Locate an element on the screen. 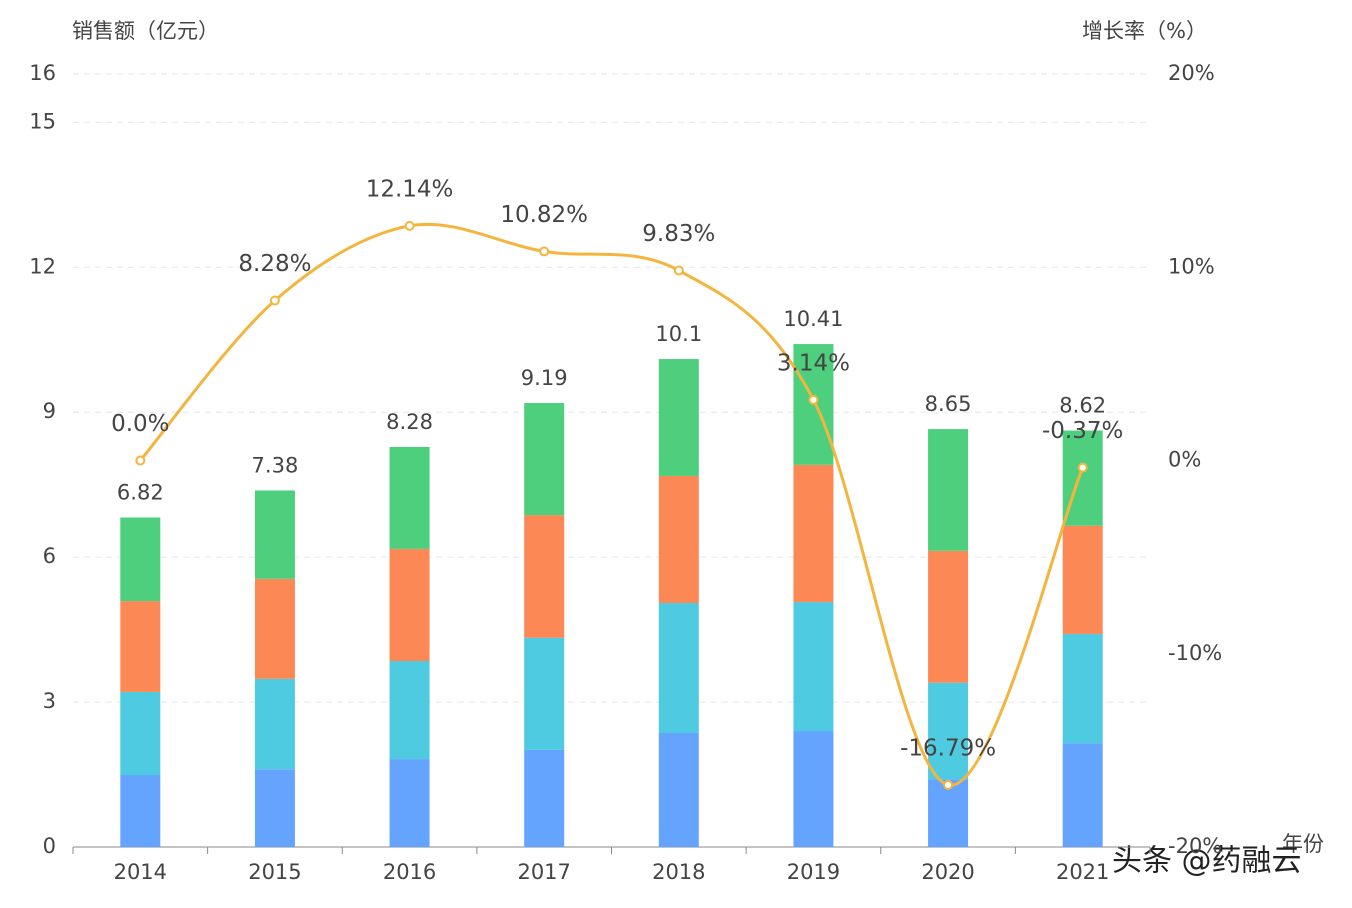 The width and height of the screenshot is (1352, 908). y2-tick-label: 10% is located at coordinates (1191, 266).